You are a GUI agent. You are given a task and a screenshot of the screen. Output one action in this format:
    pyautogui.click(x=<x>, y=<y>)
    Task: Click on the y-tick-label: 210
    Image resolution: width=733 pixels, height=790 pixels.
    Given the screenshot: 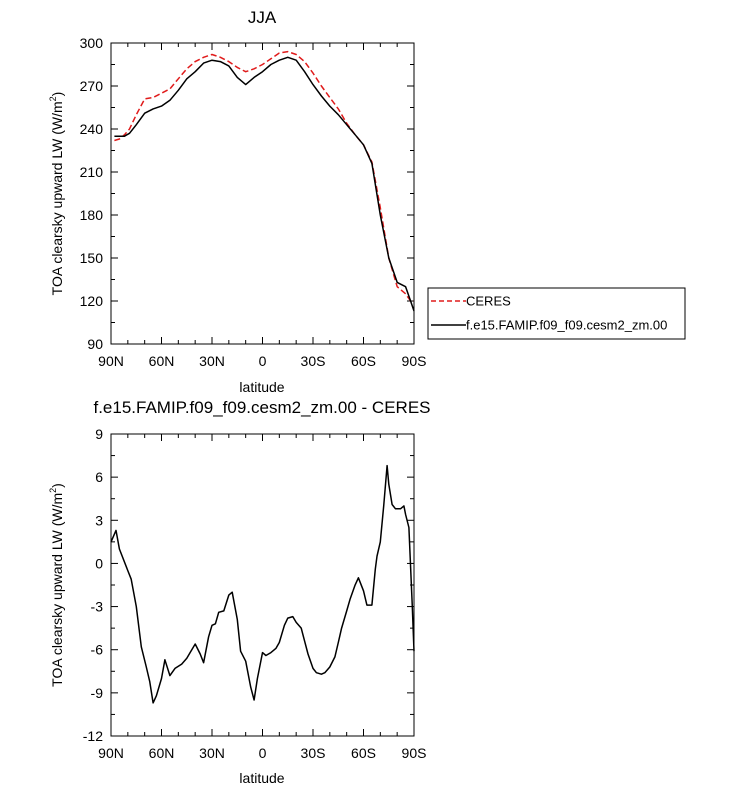 What is the action you would take?
    pyautogui.click(x=92, y=172)
    